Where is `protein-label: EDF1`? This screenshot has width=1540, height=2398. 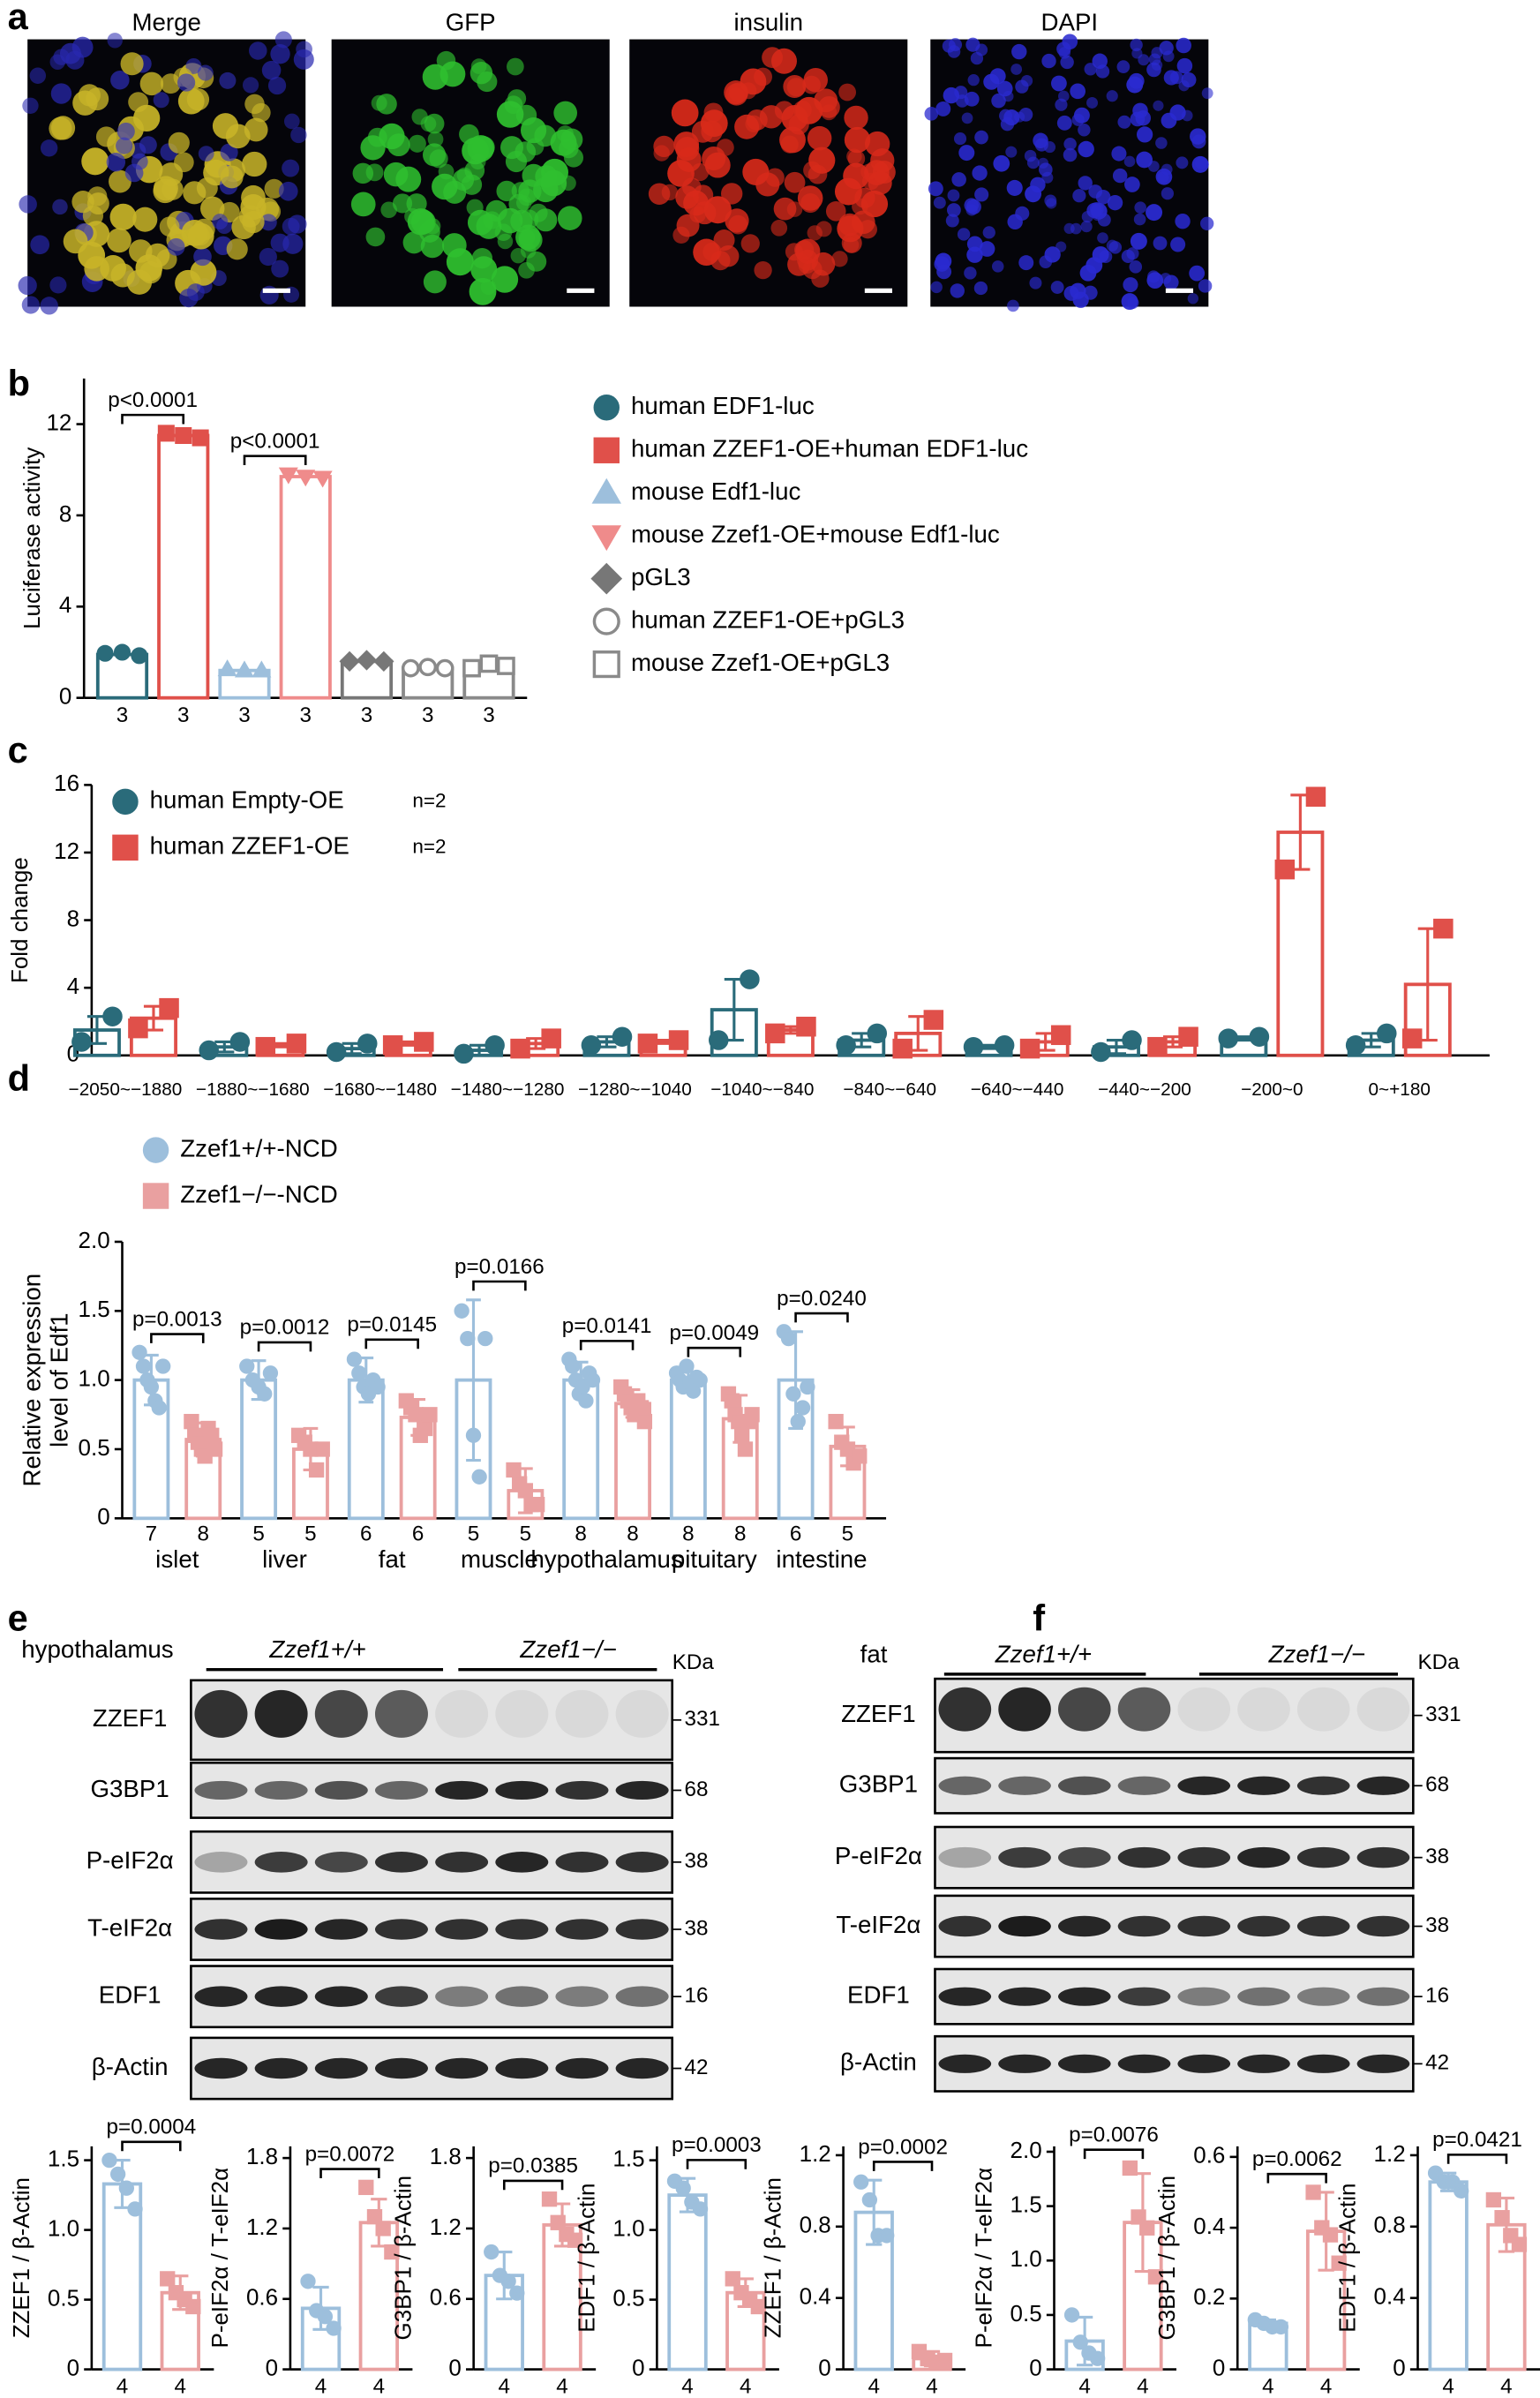 protein-label: EDF1 is located at coordinates (879, 1994).